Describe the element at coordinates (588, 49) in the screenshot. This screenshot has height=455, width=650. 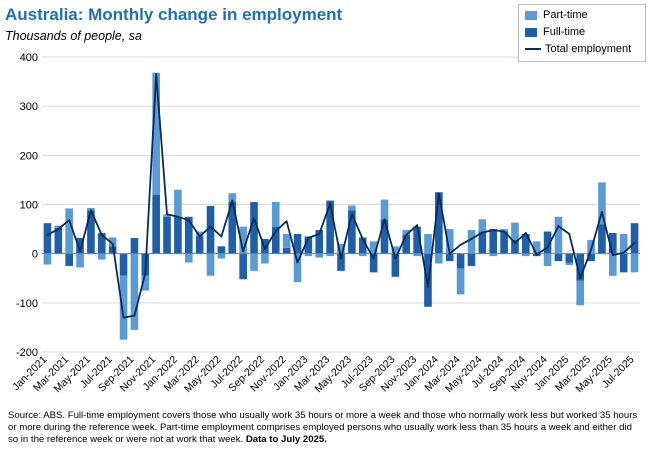
I see `legend-label-total: Total employment` at that location.